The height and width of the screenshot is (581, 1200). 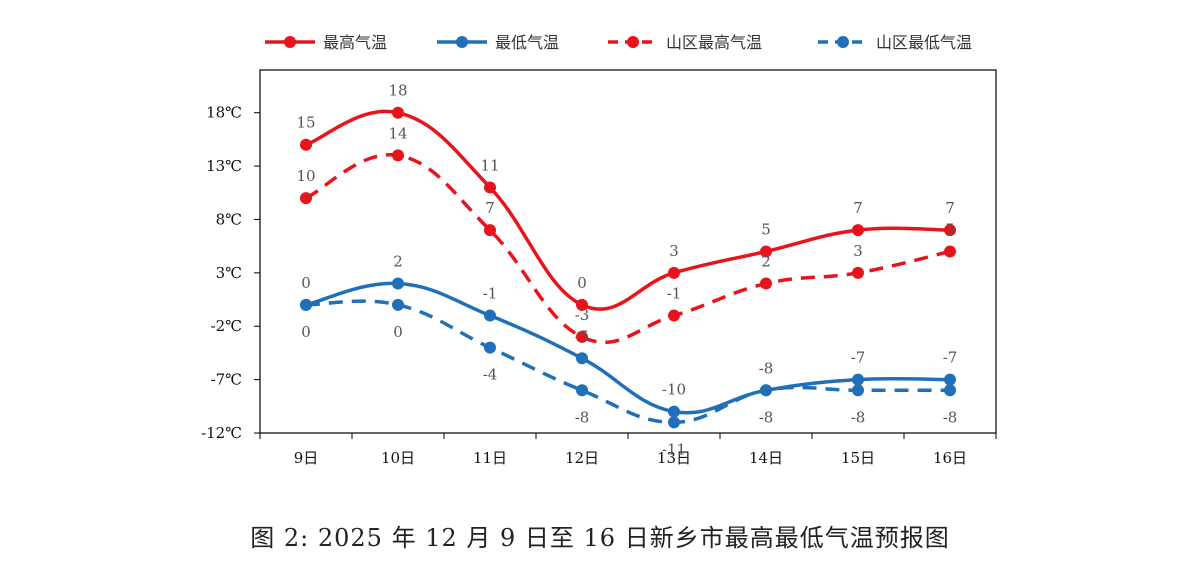 I want to click on legend: 最高气温 最低气温 山区最高气温 山区最低气温, so click(x=618, y=42).